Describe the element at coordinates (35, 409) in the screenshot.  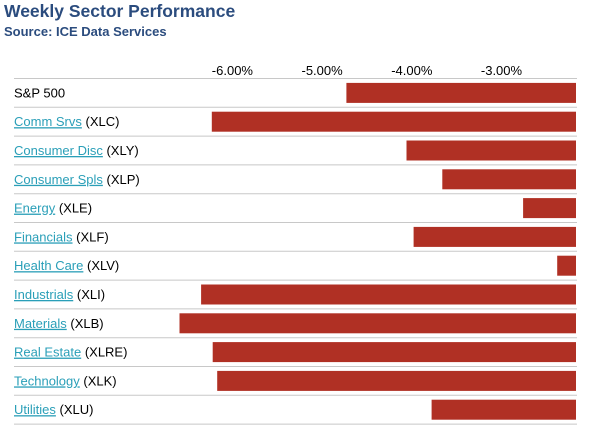
I see `sector-link: Utilities` at that location.